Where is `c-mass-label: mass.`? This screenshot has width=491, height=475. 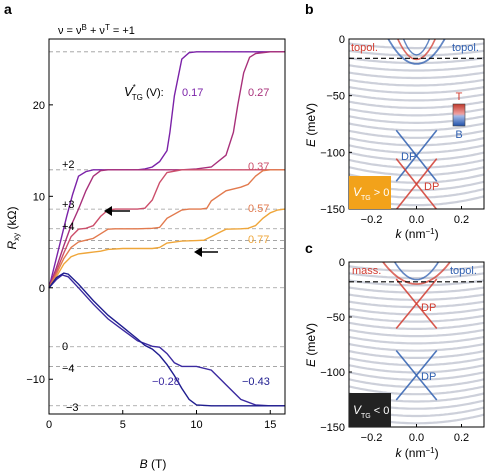 c-mass-label: mass. is located at coordinates (366, 271).